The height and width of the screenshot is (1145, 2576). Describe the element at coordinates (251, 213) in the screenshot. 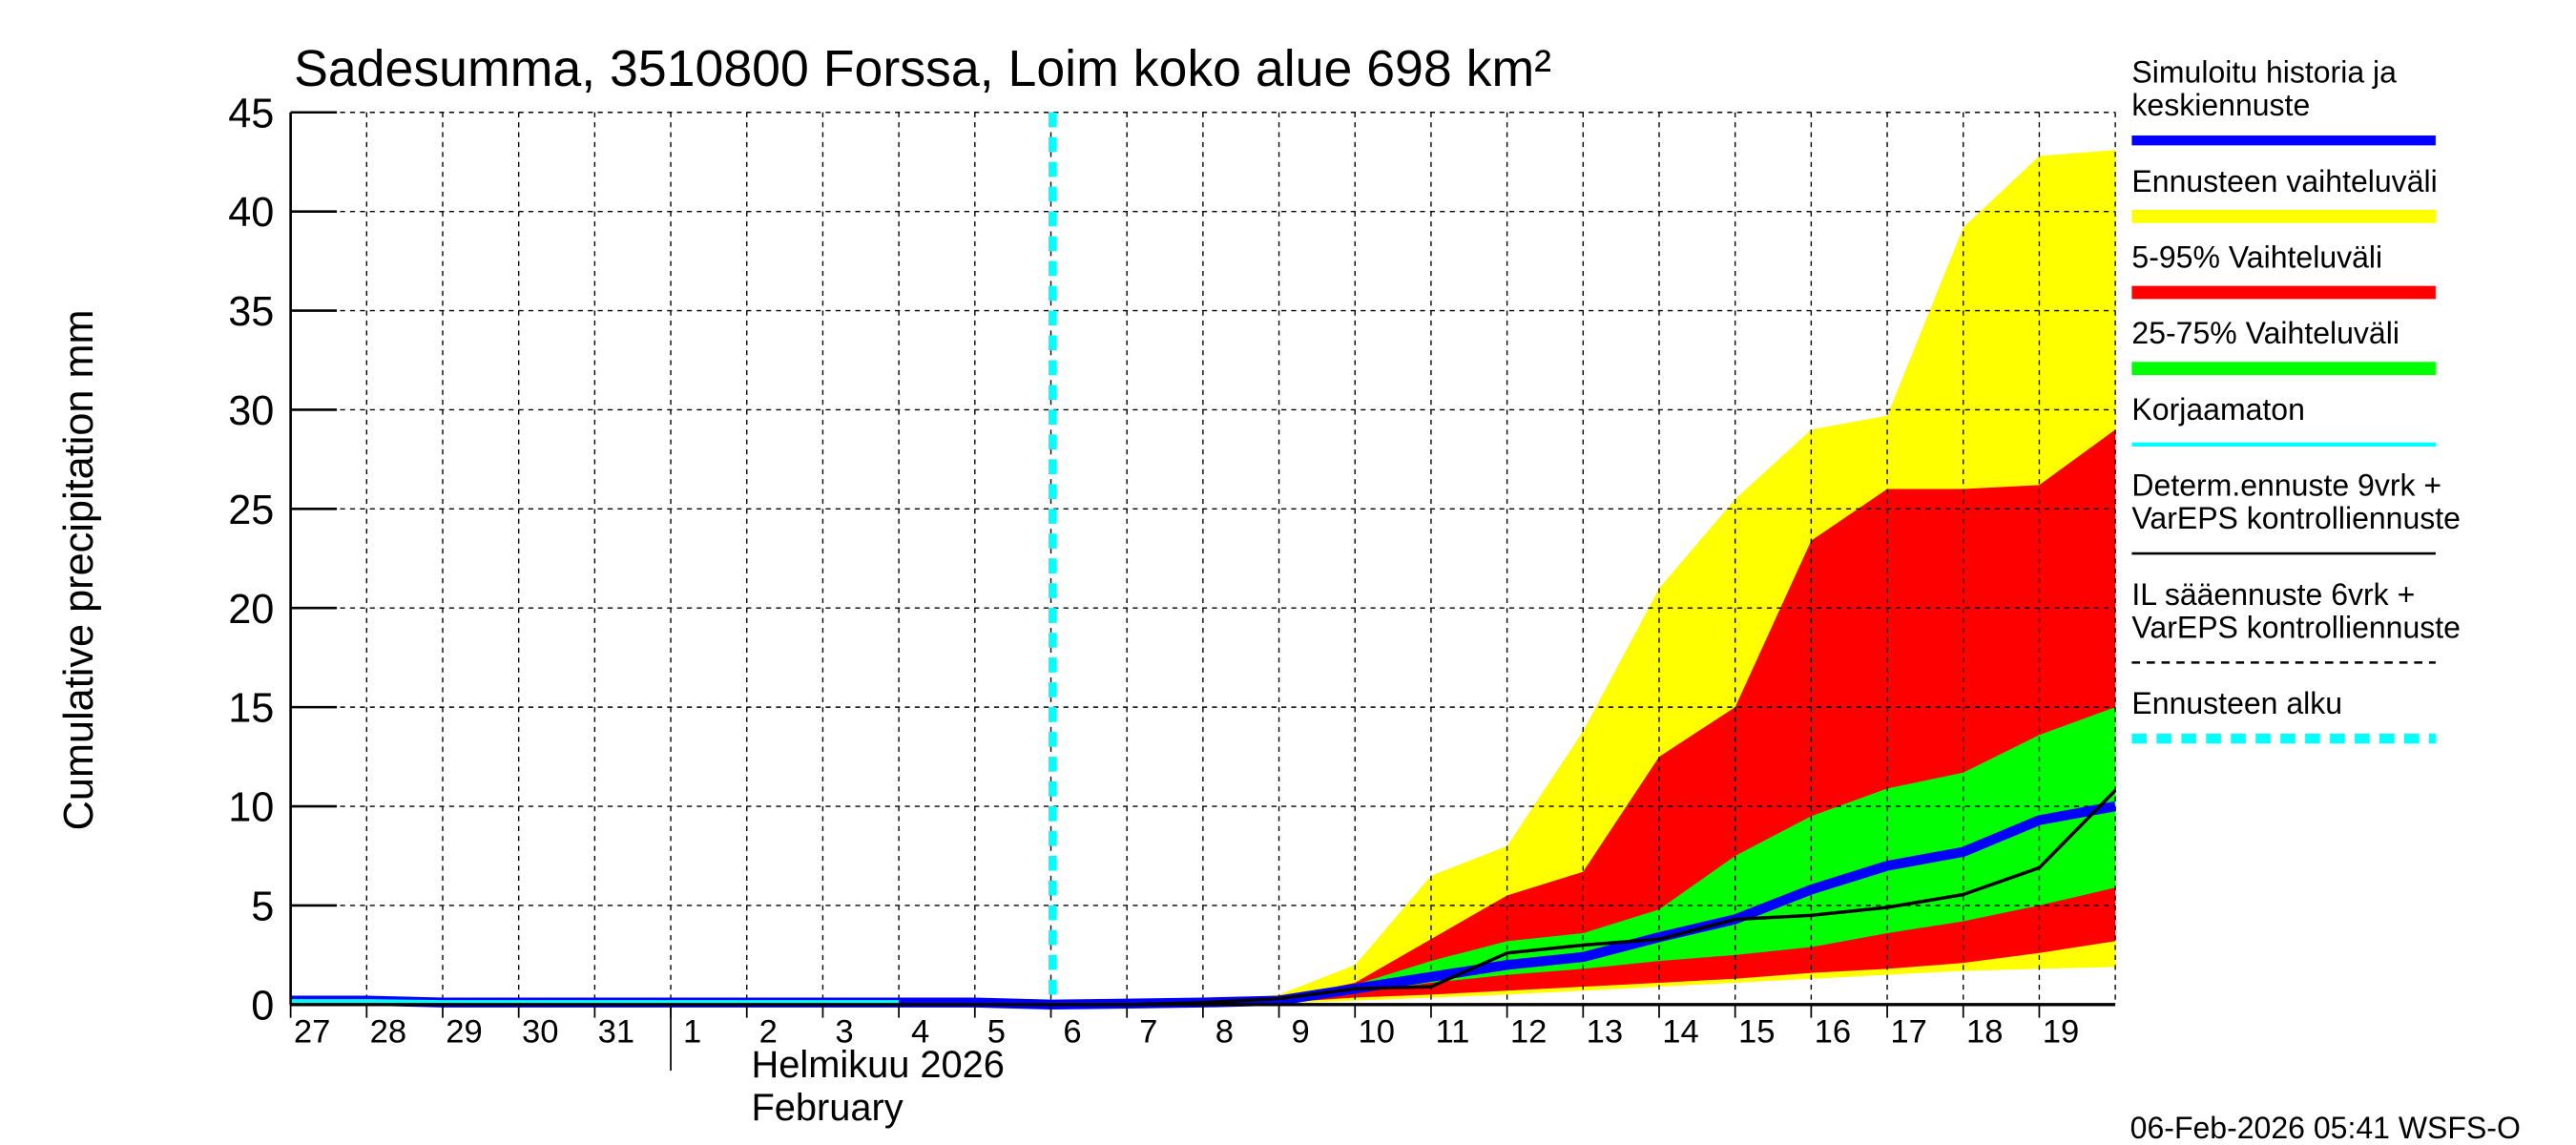

I see `y-tick-label: 40` at that location.